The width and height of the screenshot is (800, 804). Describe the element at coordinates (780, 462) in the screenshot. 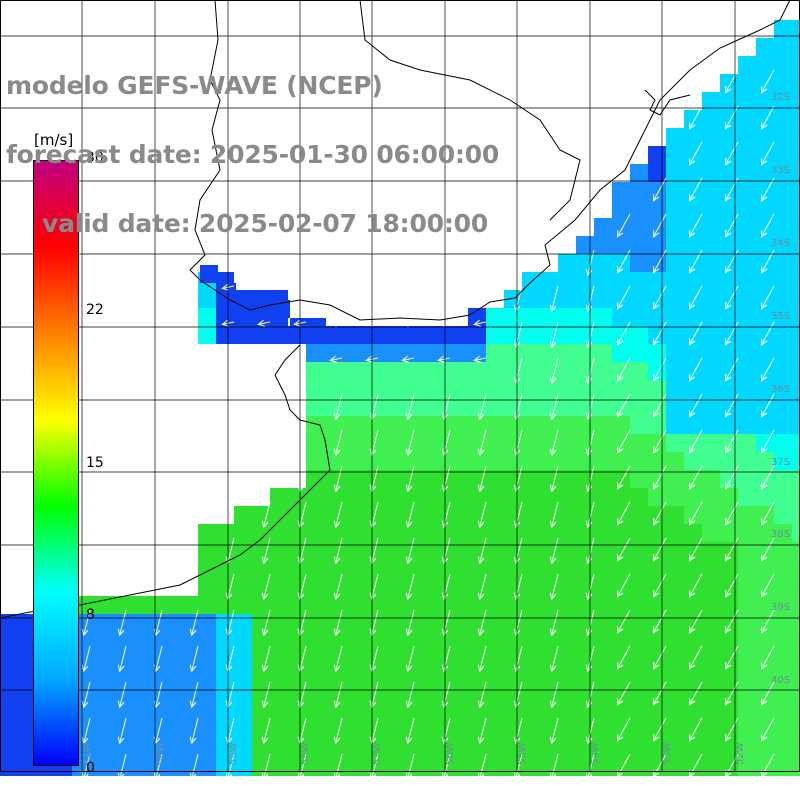

I see `latitude-label: 37S` at that location.